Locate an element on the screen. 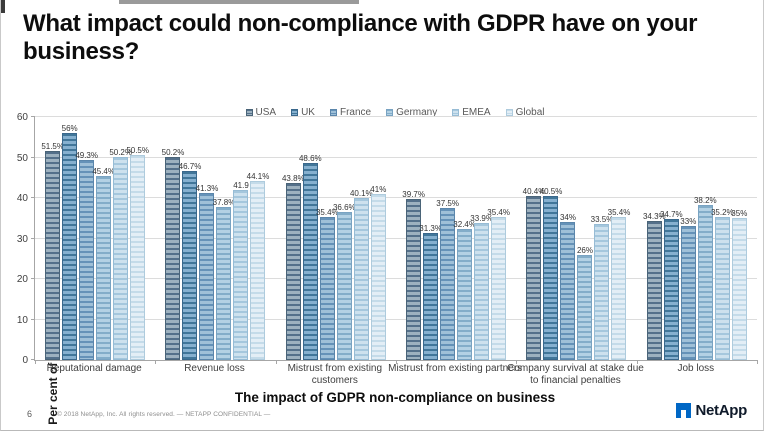 Image resolution: width=764 pixels, height=431 pixels. bar-value-label: 35% is located at coordinates (739, 214).